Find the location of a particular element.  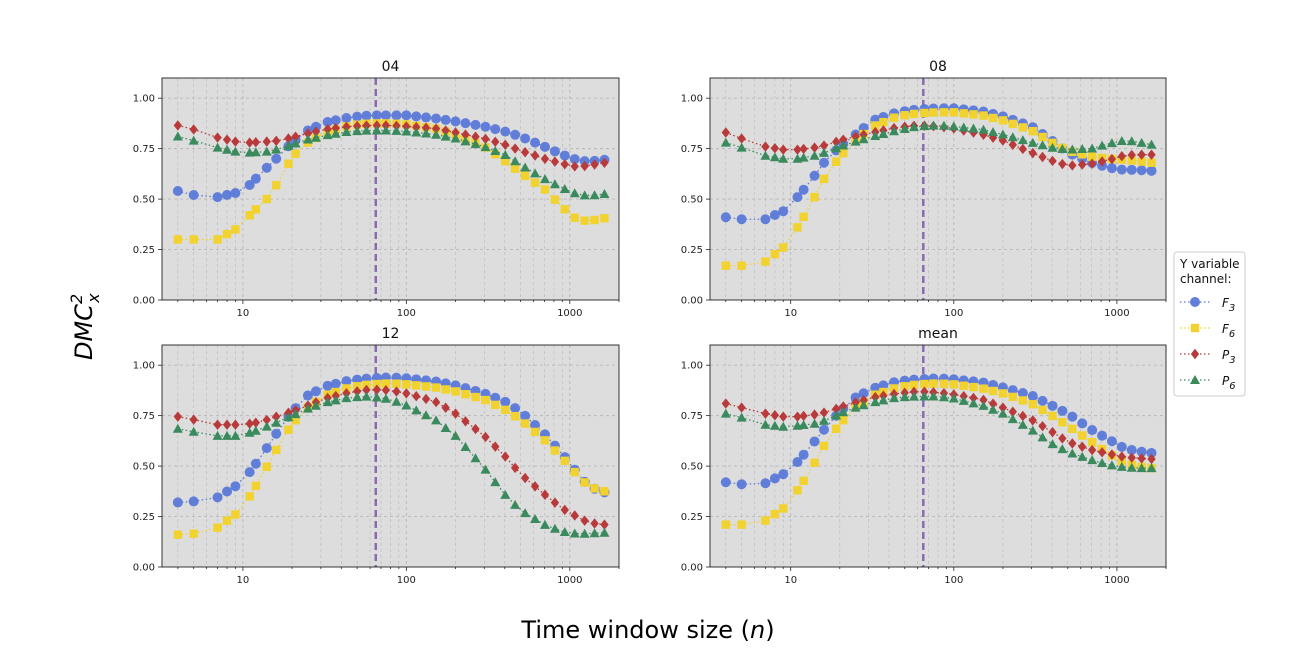

svg-text: DMC2x is located at coordinates (85, 326).